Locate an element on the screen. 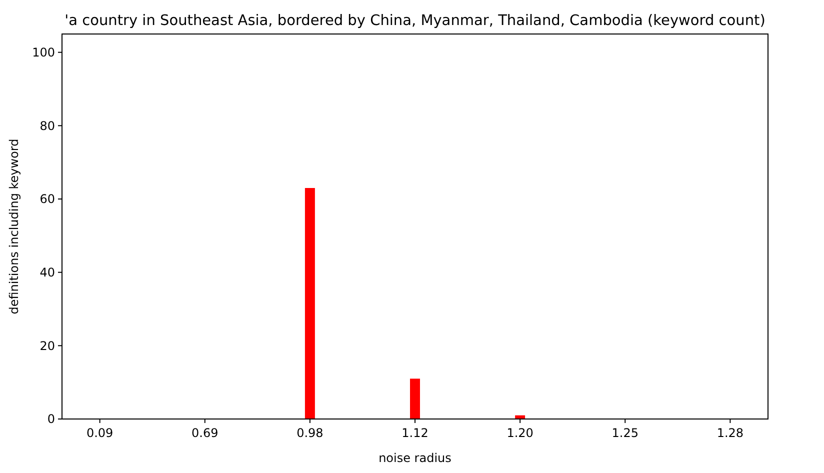  x-tick-label: 0.98 is located at coordinates (310, 433).